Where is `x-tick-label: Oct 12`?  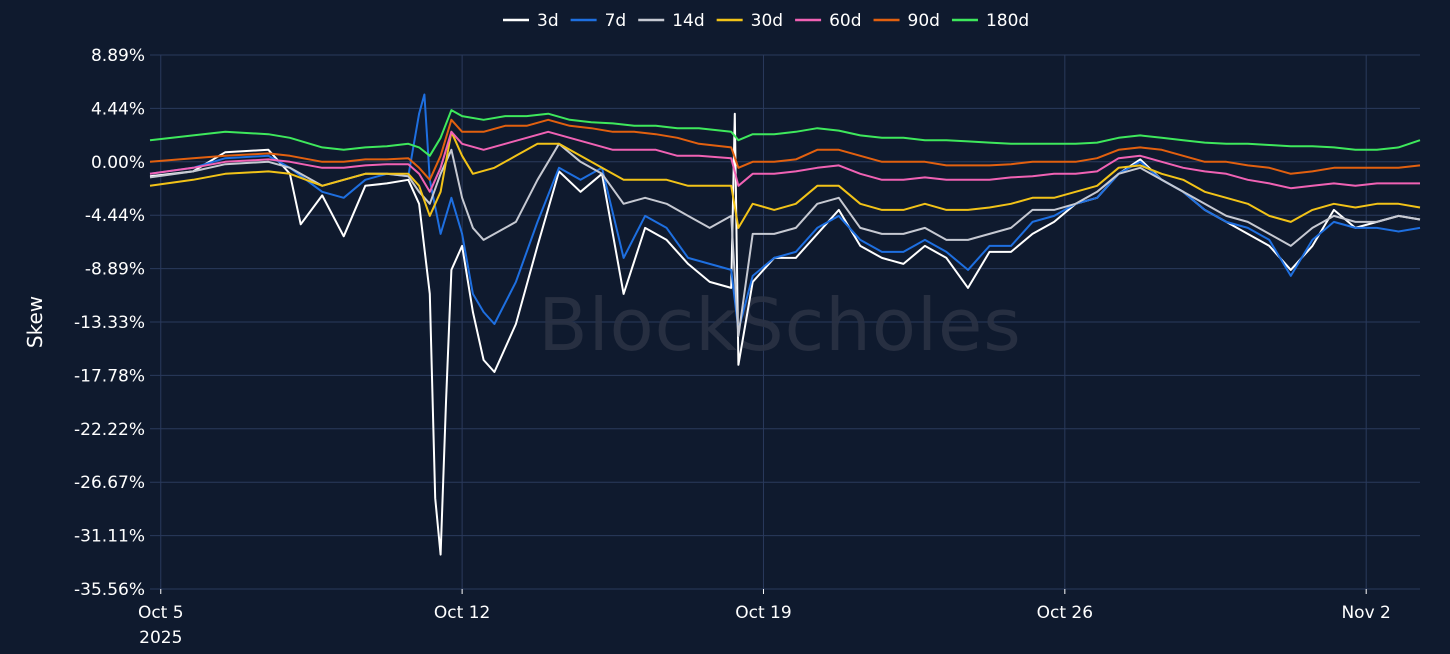 x-tick-label: Oct 12 is located at coordinates (462, 613).